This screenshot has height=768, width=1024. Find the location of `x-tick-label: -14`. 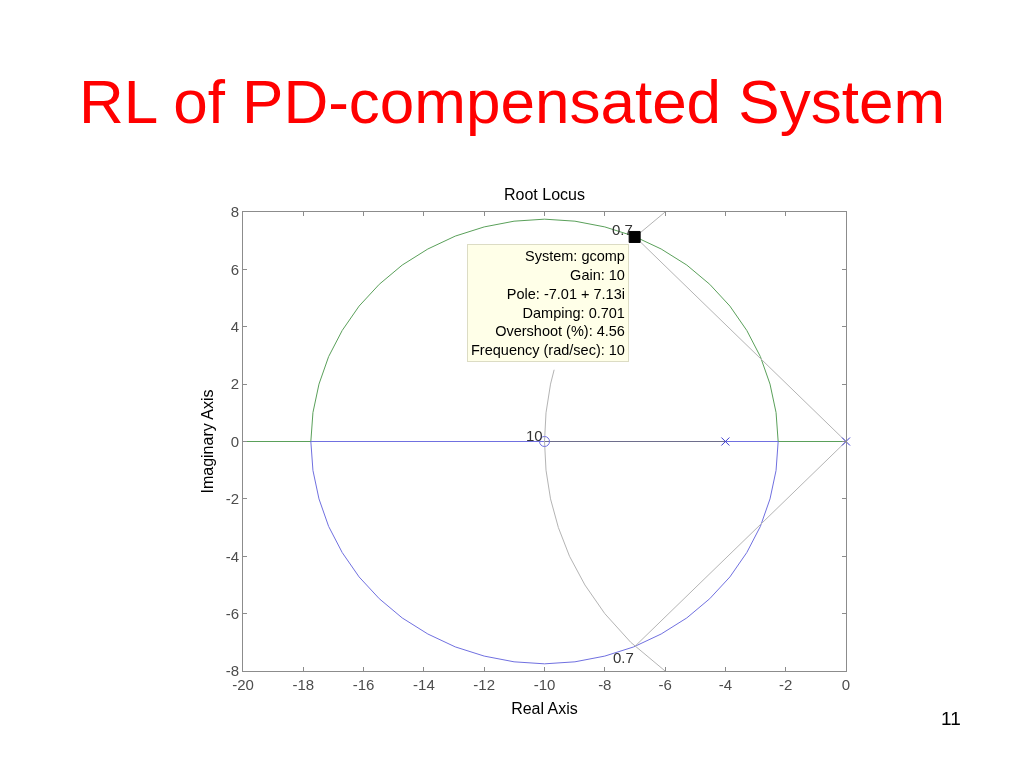

x-tick-label: -14 is located at coordinates (424, 684).